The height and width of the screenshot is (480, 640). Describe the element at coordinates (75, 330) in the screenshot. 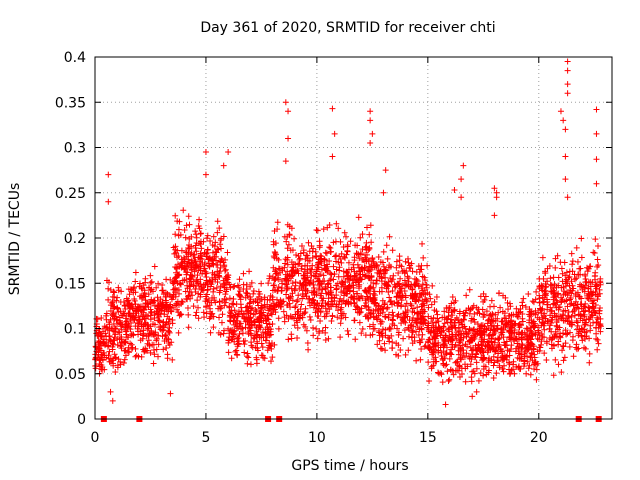

I see `y-tick-label: 0.1` at that location.